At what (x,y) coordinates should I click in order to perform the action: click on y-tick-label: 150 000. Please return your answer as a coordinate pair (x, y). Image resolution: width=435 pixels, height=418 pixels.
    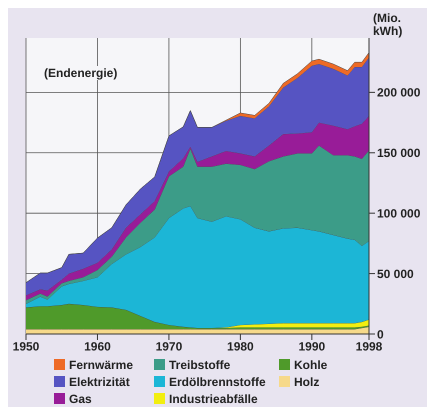
    Looking at the image, I should click on (399, 153).